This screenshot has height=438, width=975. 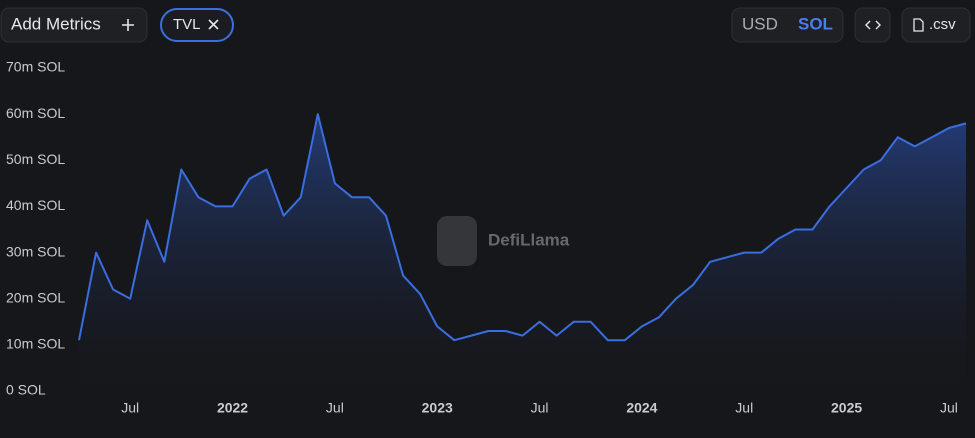 I want to click on embed-button, so click(x=872, y=25).